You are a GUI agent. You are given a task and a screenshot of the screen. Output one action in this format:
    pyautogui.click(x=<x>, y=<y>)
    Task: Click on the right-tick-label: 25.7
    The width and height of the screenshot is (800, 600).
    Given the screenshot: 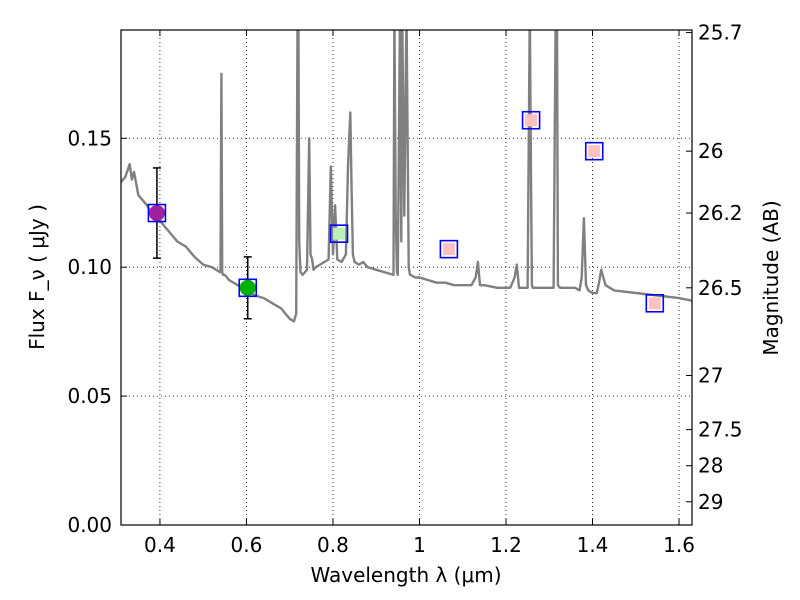 What is the action you would take?
    pyautogui.click(x=720, y=33)
    